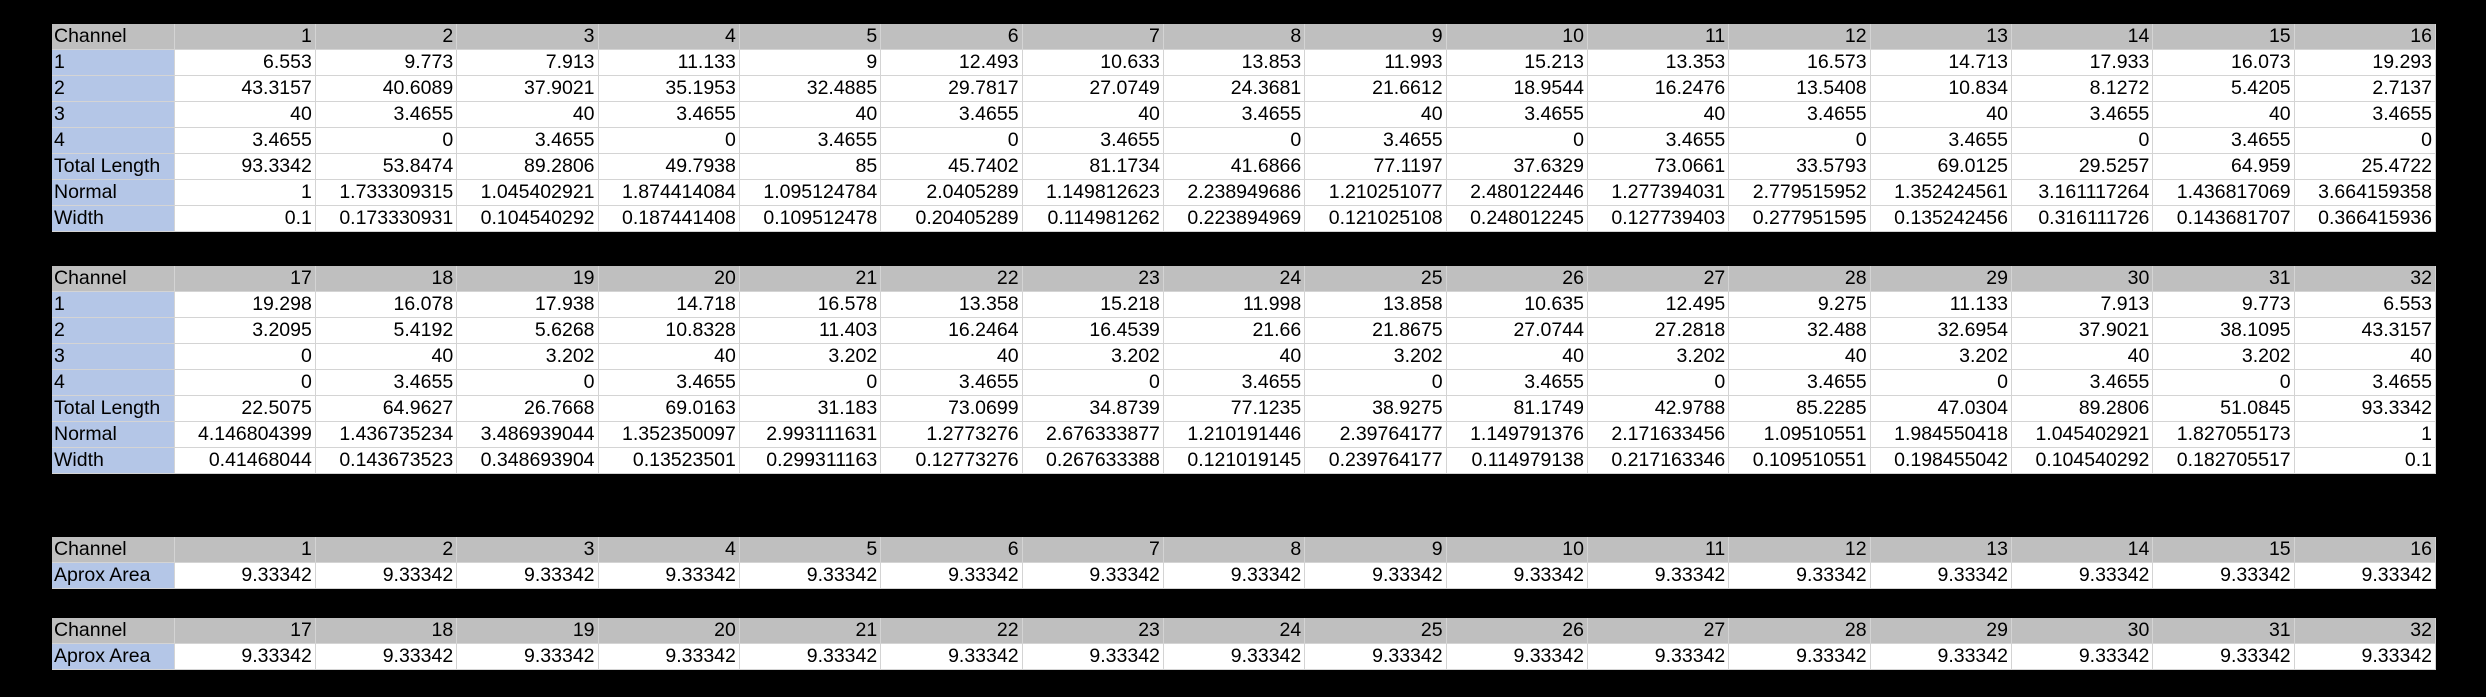  I want to click on header-cell: 25, so click(1375, 279).